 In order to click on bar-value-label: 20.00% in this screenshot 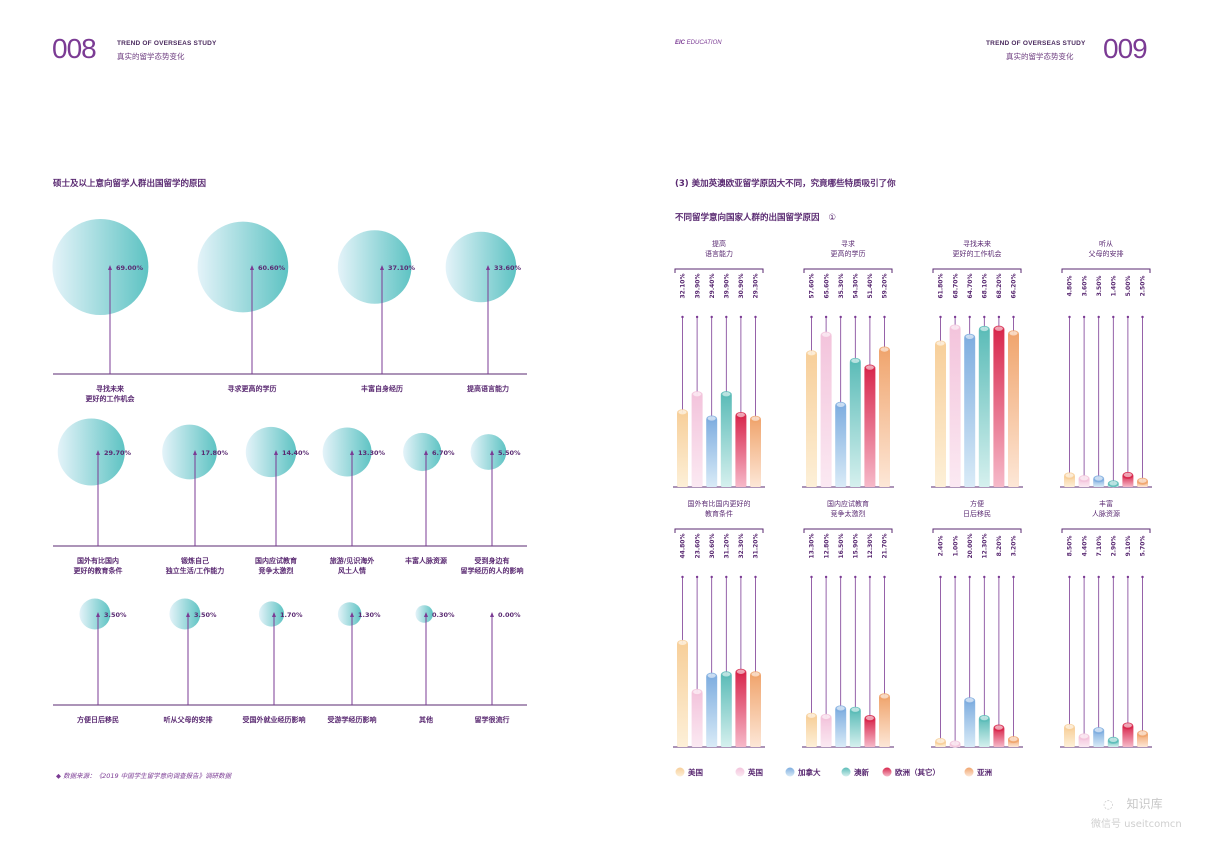, I will do `click(970, 546)`.